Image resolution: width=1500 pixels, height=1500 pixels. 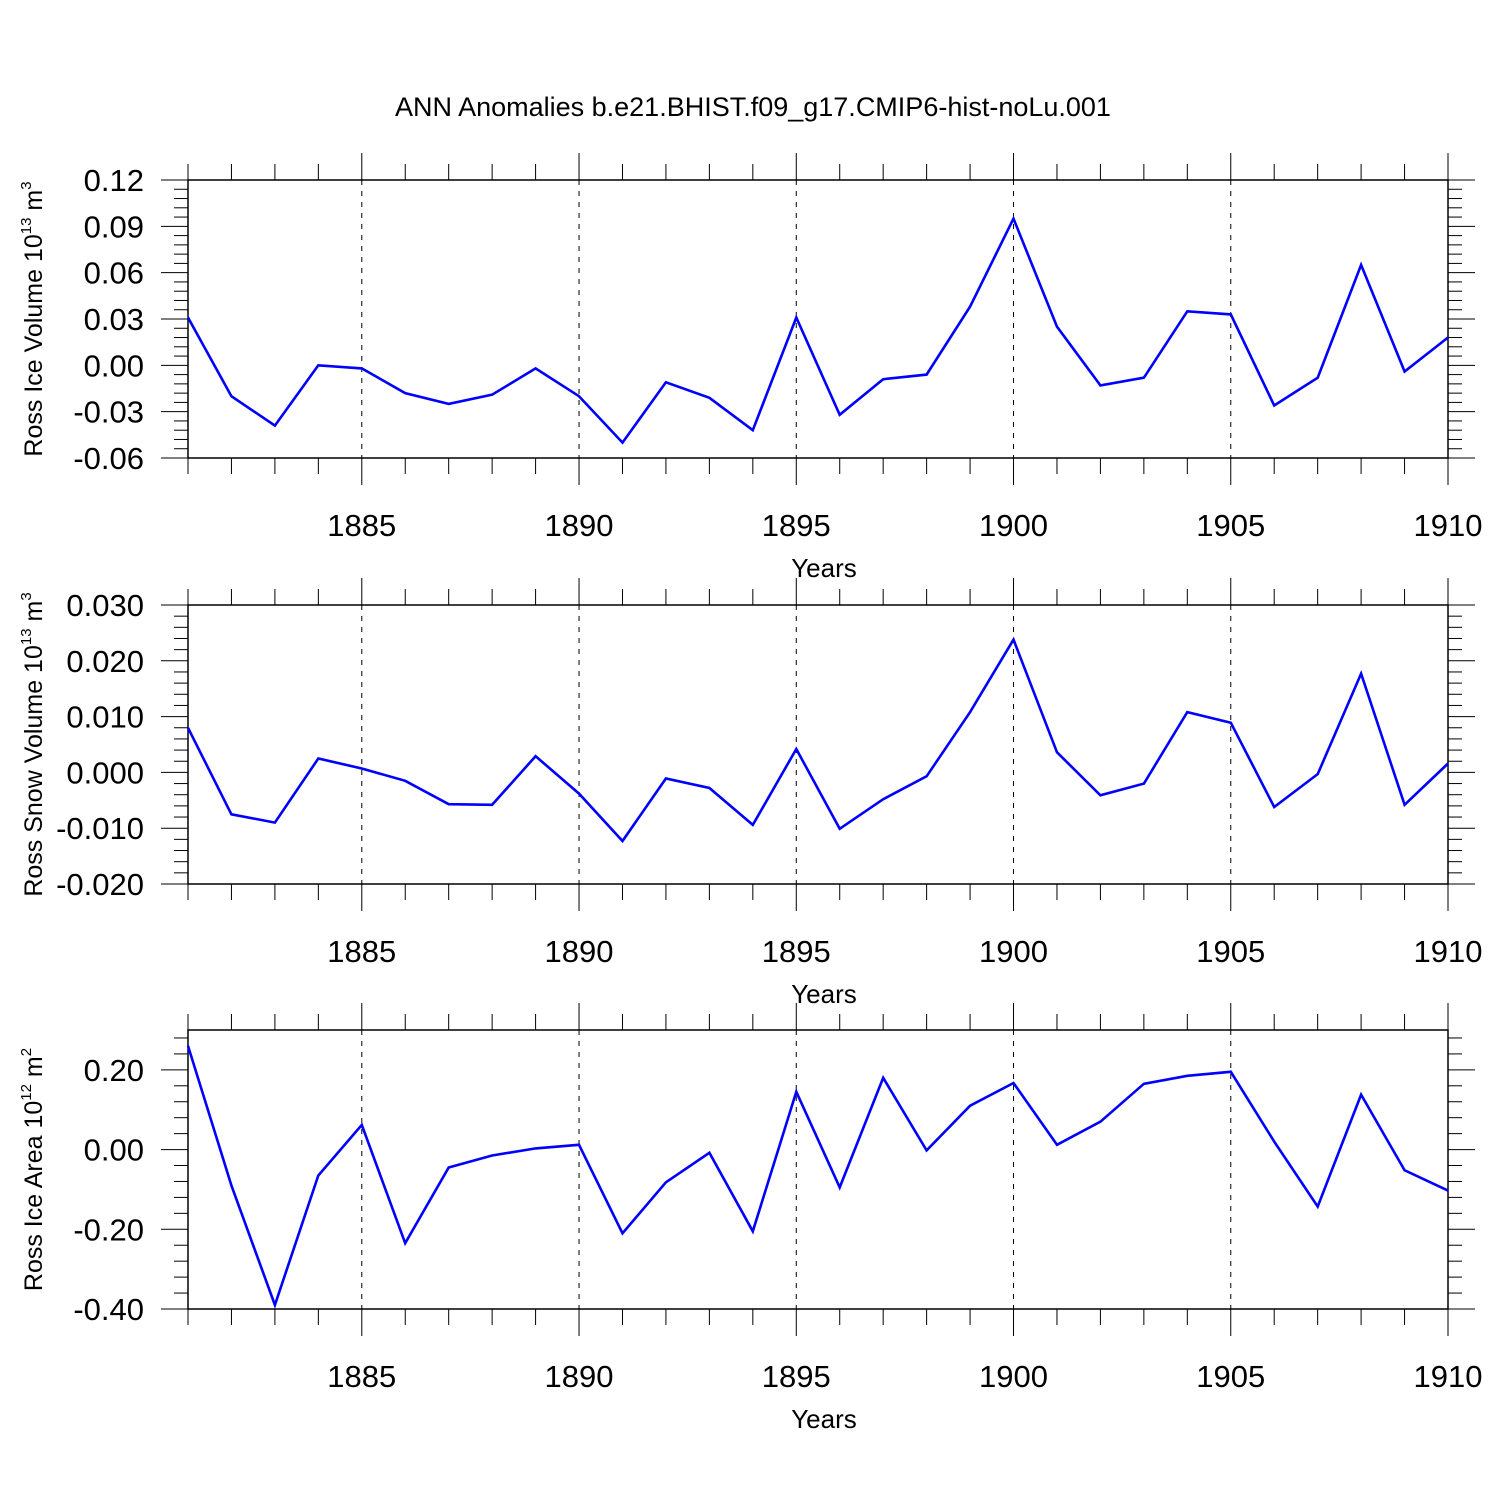 I want to click on y-axis-label: Ross Ice Volume 1013 m3, so click(x=33, y=318).